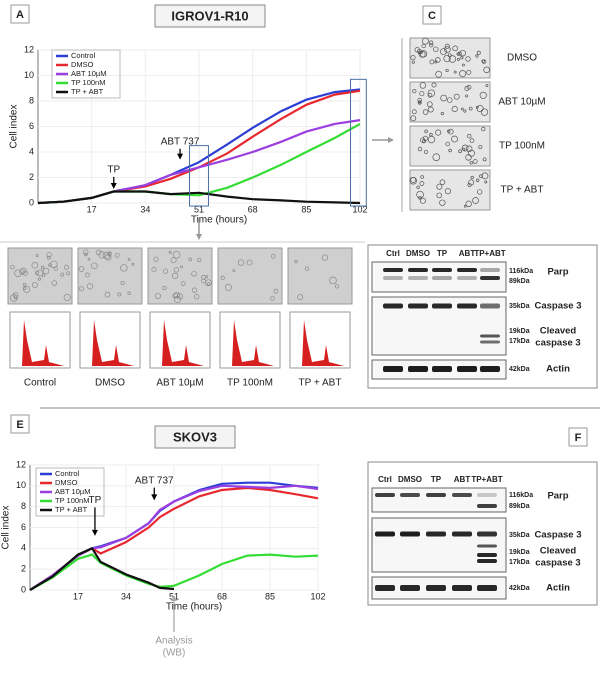  What do you see at coordinates (391, 140) in the screenshot?
I see `arrow-head` at bounding box center [391, 140].